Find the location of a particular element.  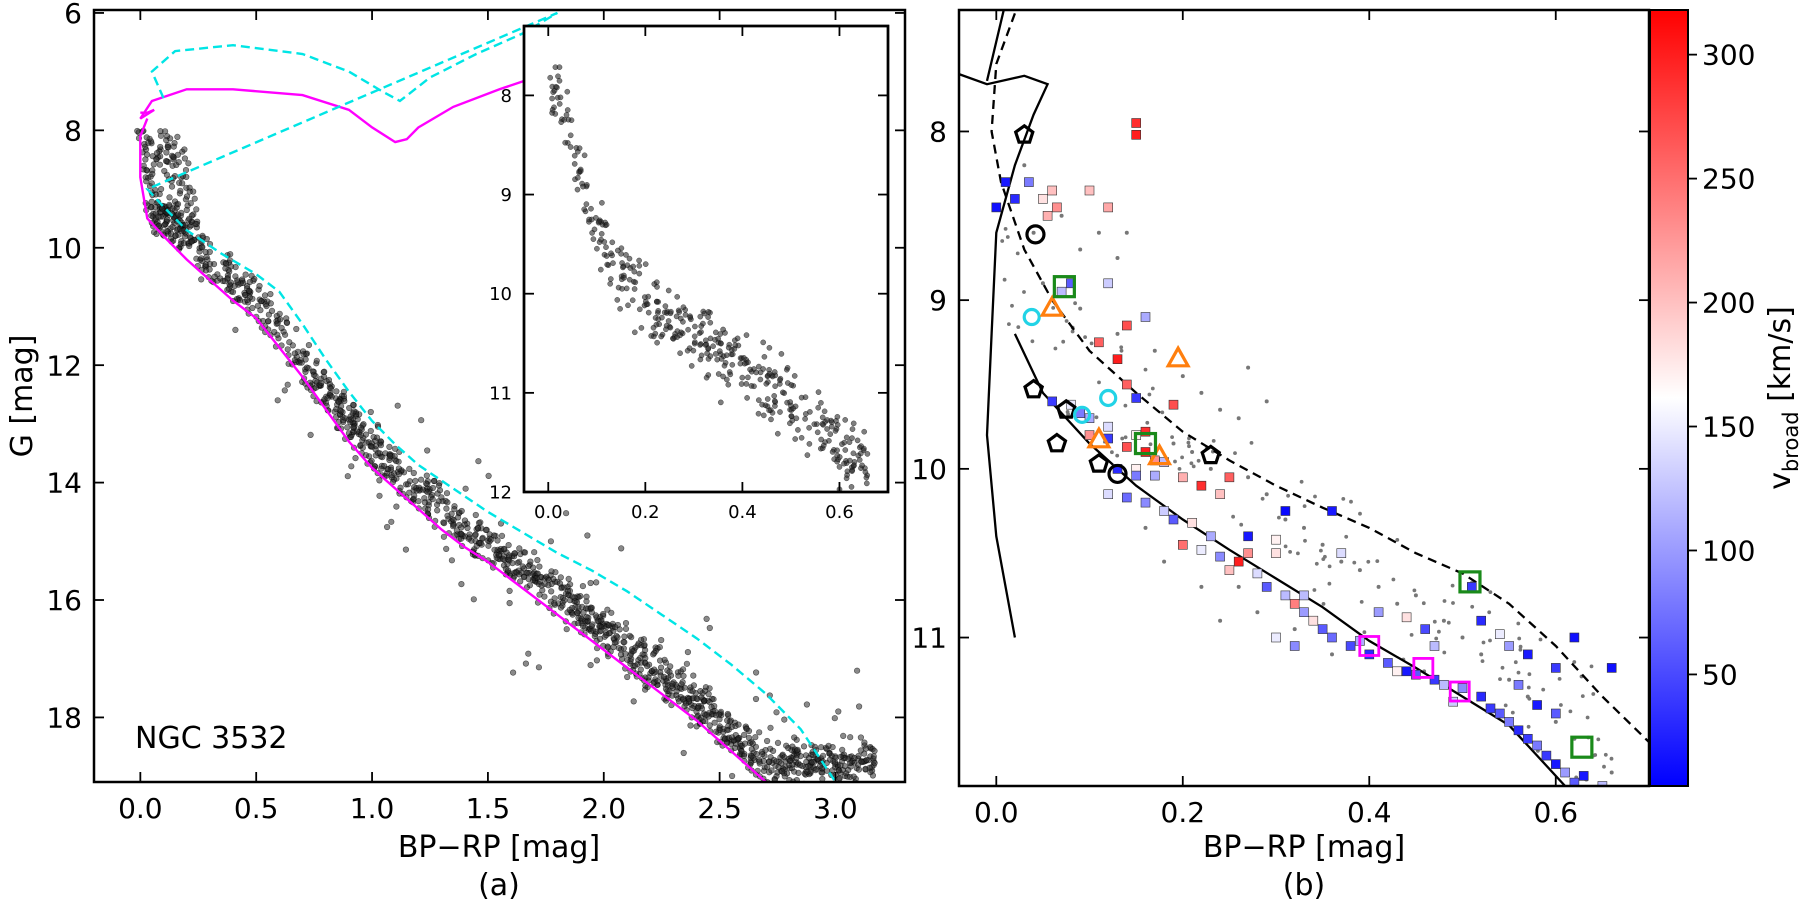

inset-y-tick-label: 8 is located at coordinates (506, 96).